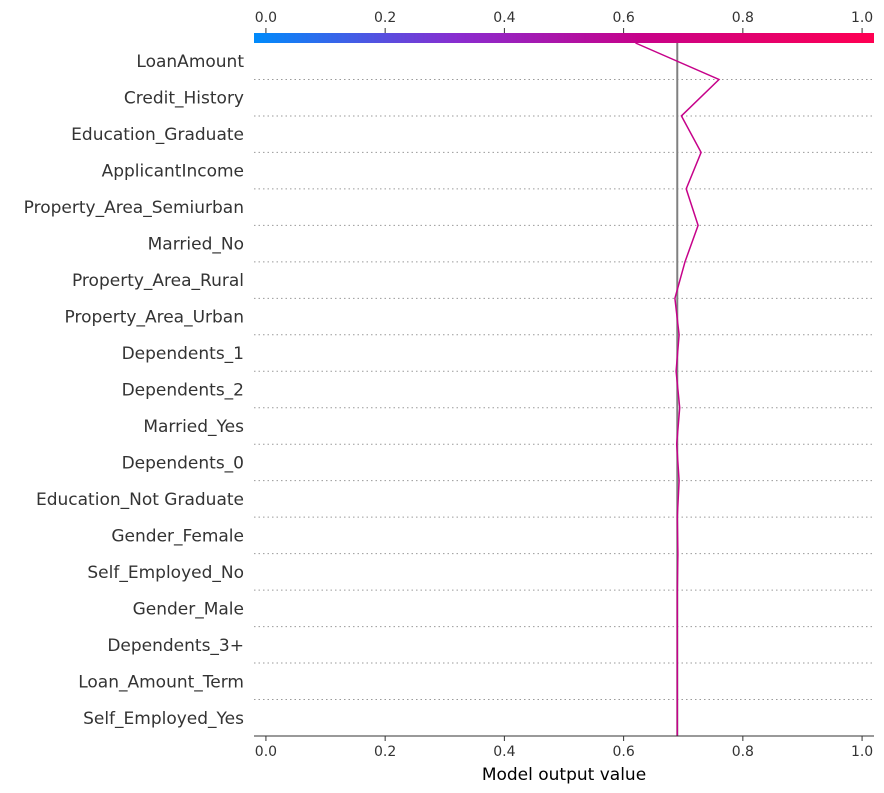 This screenshot has width=884, height=793. What do you see at coordinates (564, 38) in the screenshot?
I see `colorbar` at bounding box center [564, 38].